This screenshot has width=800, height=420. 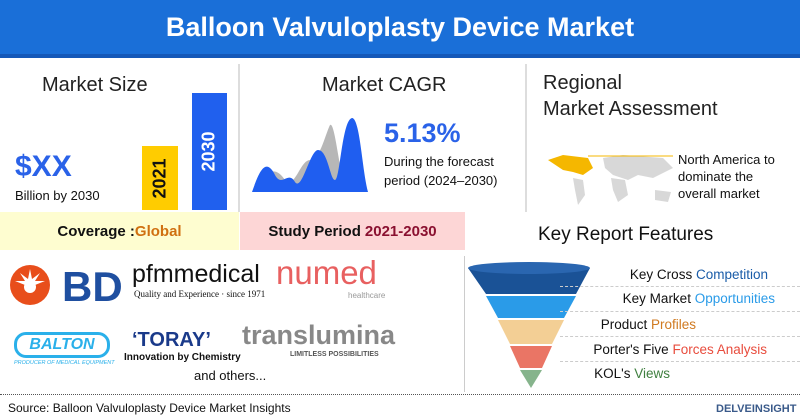 What do you see at coordinates (698, 274) in the screenshot?
I see `feature-1: Key Cross Competition` at bounding box center [698, 274].